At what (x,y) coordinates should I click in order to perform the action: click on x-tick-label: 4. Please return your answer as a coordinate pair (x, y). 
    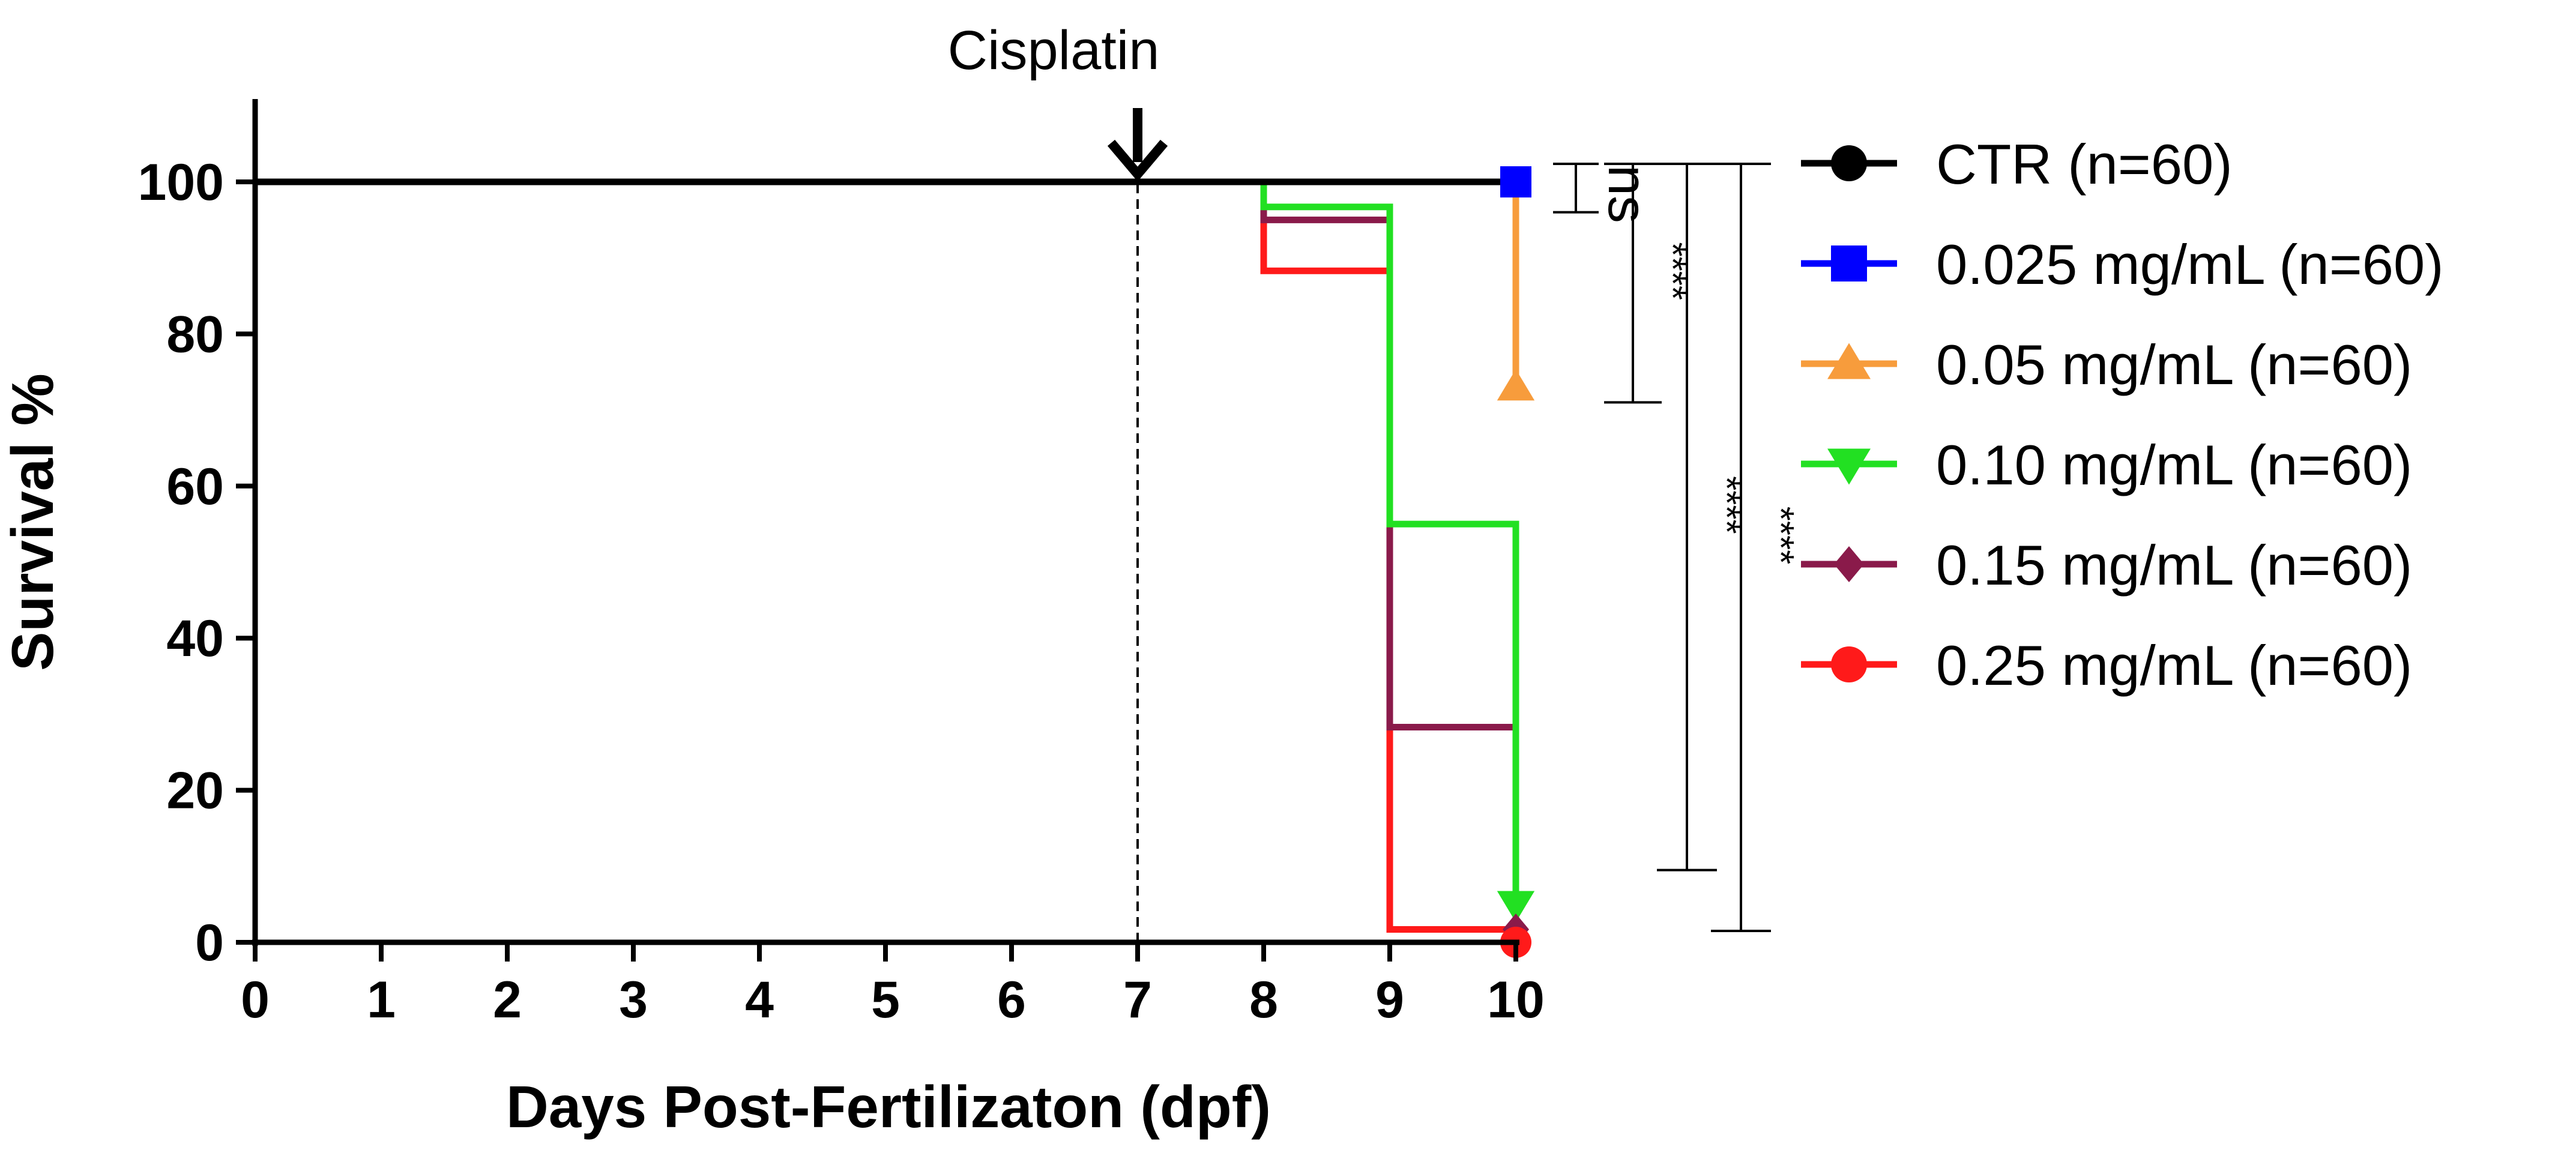
    Looking at the image, I should click on (759, 1000).